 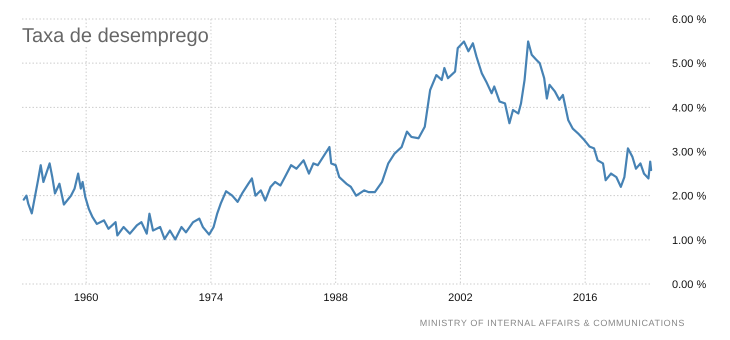 What do you see at coordinates (86, 298) in the screenshot?
I see `x-tick-label: 1960` at bounding box center [86, 298].